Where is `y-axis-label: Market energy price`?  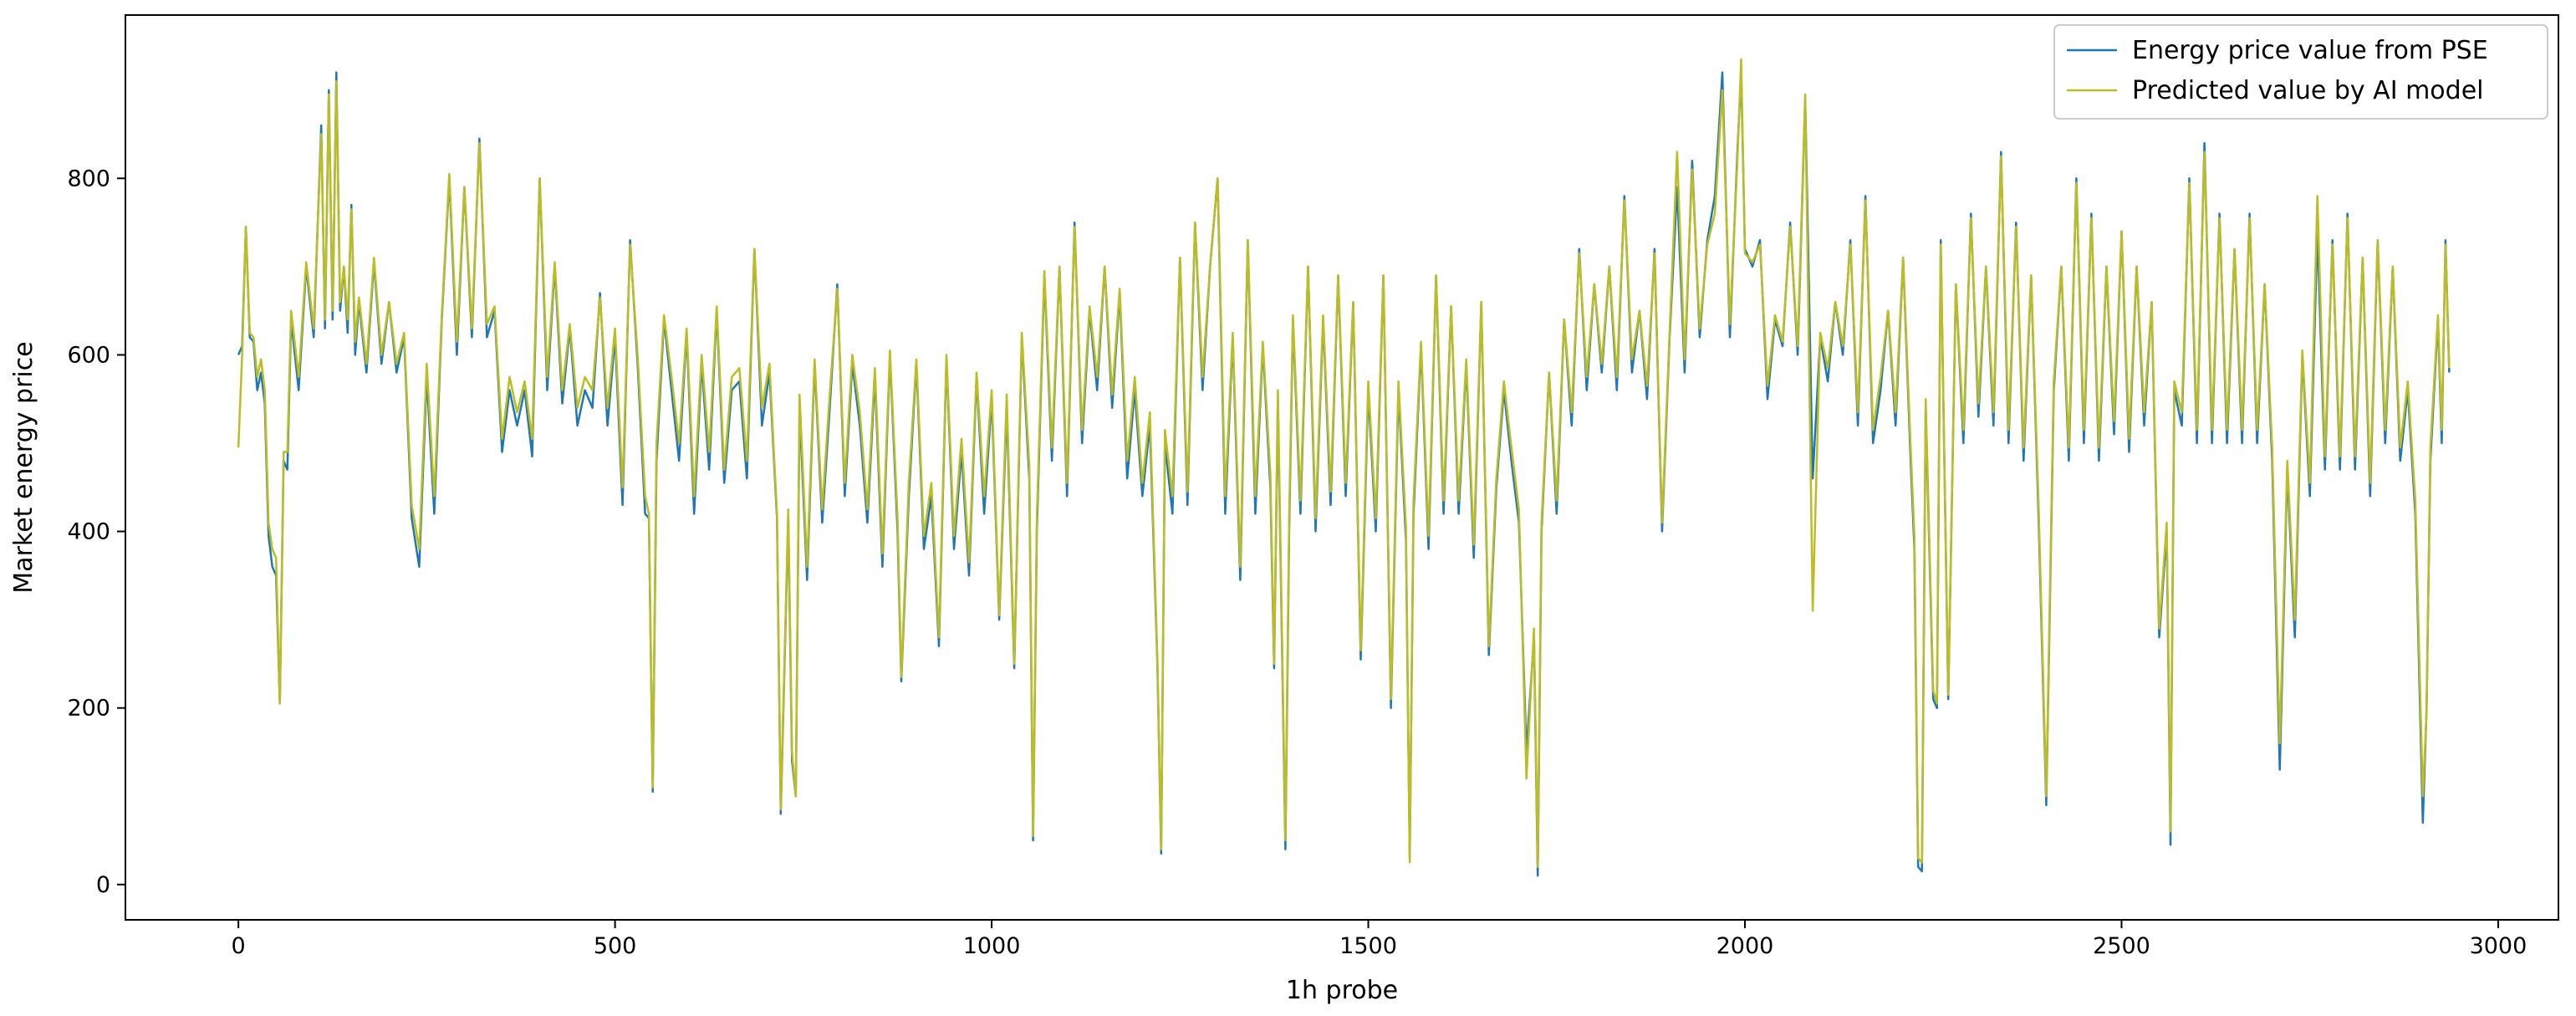
y-axis-label: Market energy price is located at coordinates (23, 467).